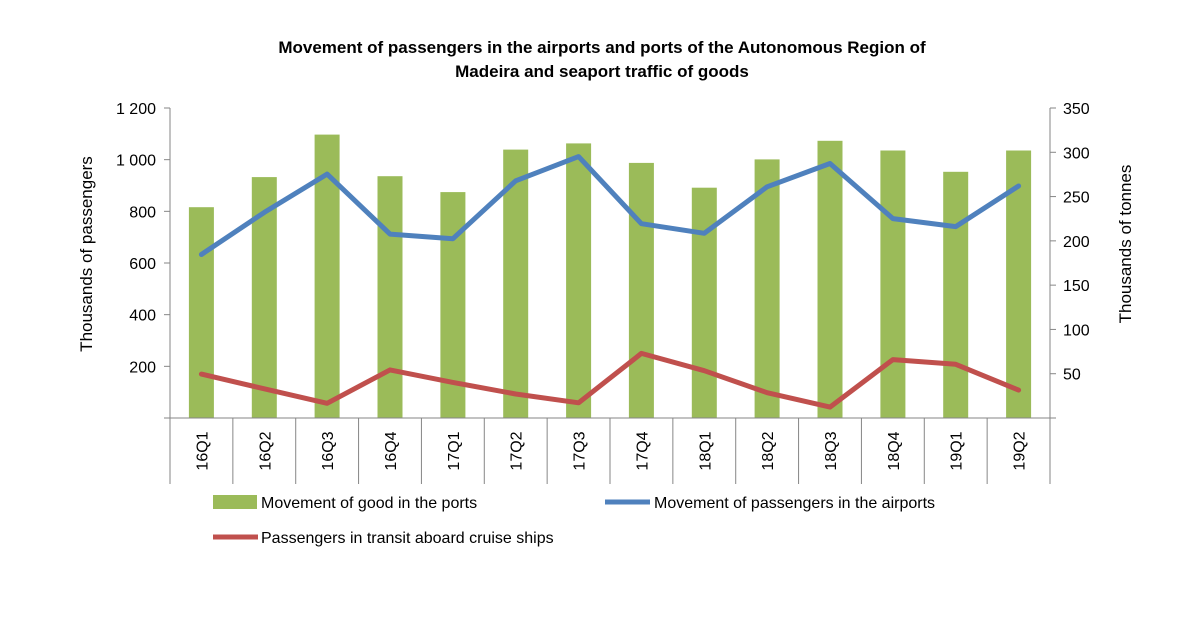 The width and height of the screenshot is (1200, 628). What do you see at coordinates (265, 450) in the screenshot?
I see `x-tick-label-16Q2: 16Q2` at bounding box center [265, 450].